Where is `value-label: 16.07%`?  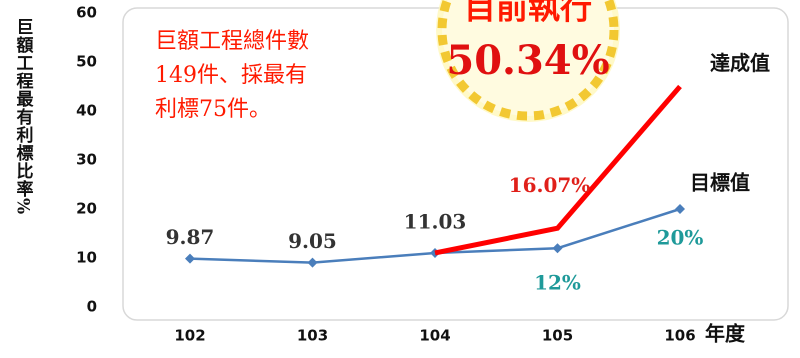
value-label: 16.07% is located at coordinates (550, 185).